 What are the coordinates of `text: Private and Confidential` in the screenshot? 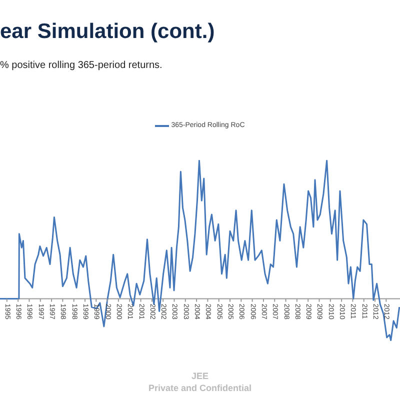 It's located at (200, 388).